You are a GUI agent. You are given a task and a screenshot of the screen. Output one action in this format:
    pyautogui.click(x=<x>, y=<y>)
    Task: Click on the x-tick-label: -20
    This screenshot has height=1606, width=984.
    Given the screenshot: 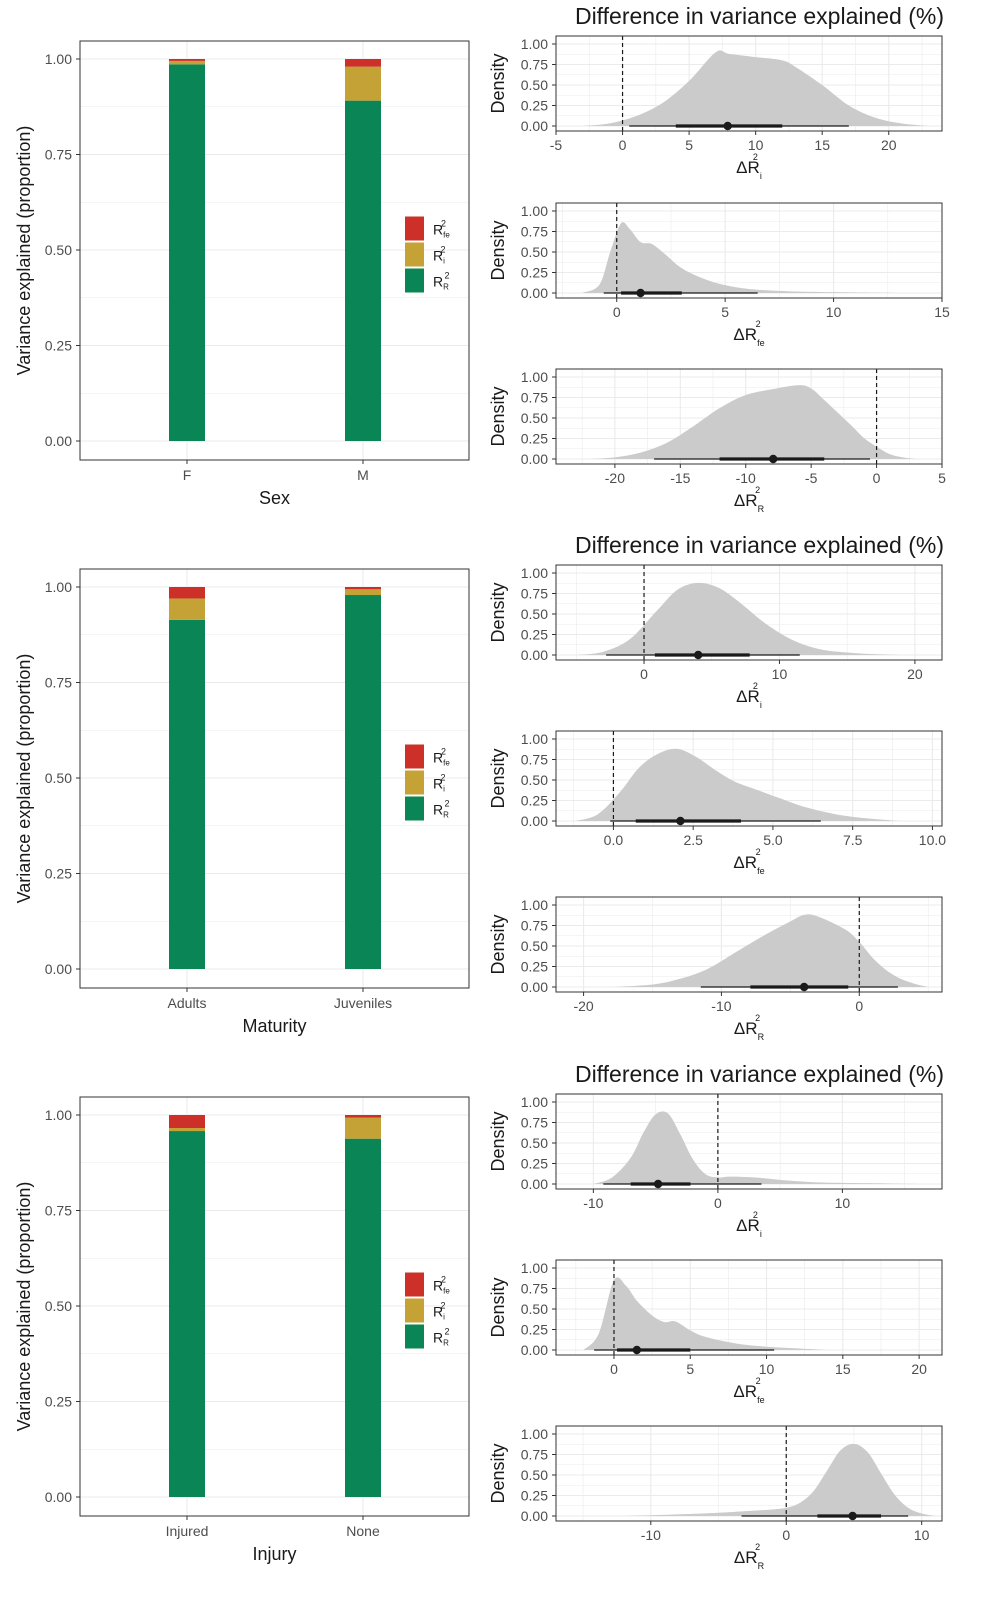 What is the action you would take?
    pyautogui.click(x=583, y=1006)
    